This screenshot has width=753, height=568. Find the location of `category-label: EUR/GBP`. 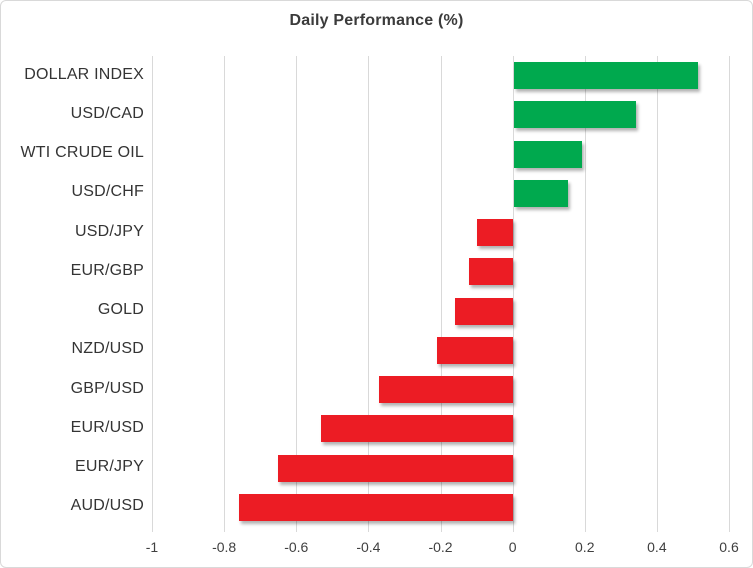

category-label: EUR/GBP is located at coordinates (107, 270).